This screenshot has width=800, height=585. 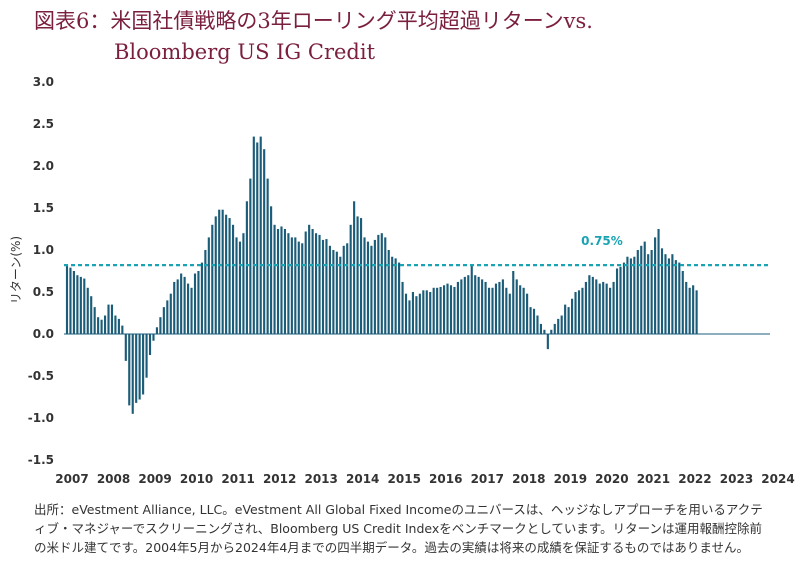 What do you see at coordinates (528, 479) in the screenshot?
I see `x-tick-label: 2018` at bounding box center [528, 479].